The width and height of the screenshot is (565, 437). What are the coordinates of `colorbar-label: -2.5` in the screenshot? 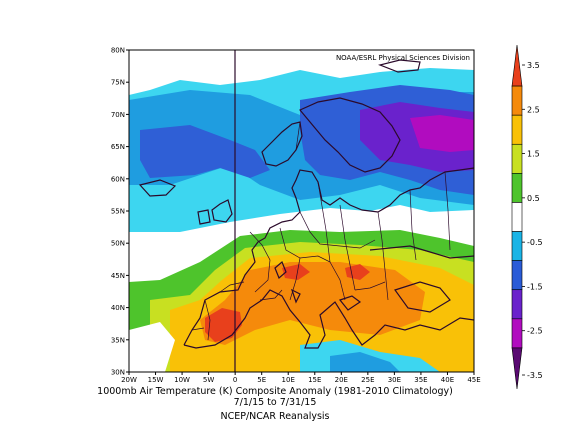 It's located at (535, 331).